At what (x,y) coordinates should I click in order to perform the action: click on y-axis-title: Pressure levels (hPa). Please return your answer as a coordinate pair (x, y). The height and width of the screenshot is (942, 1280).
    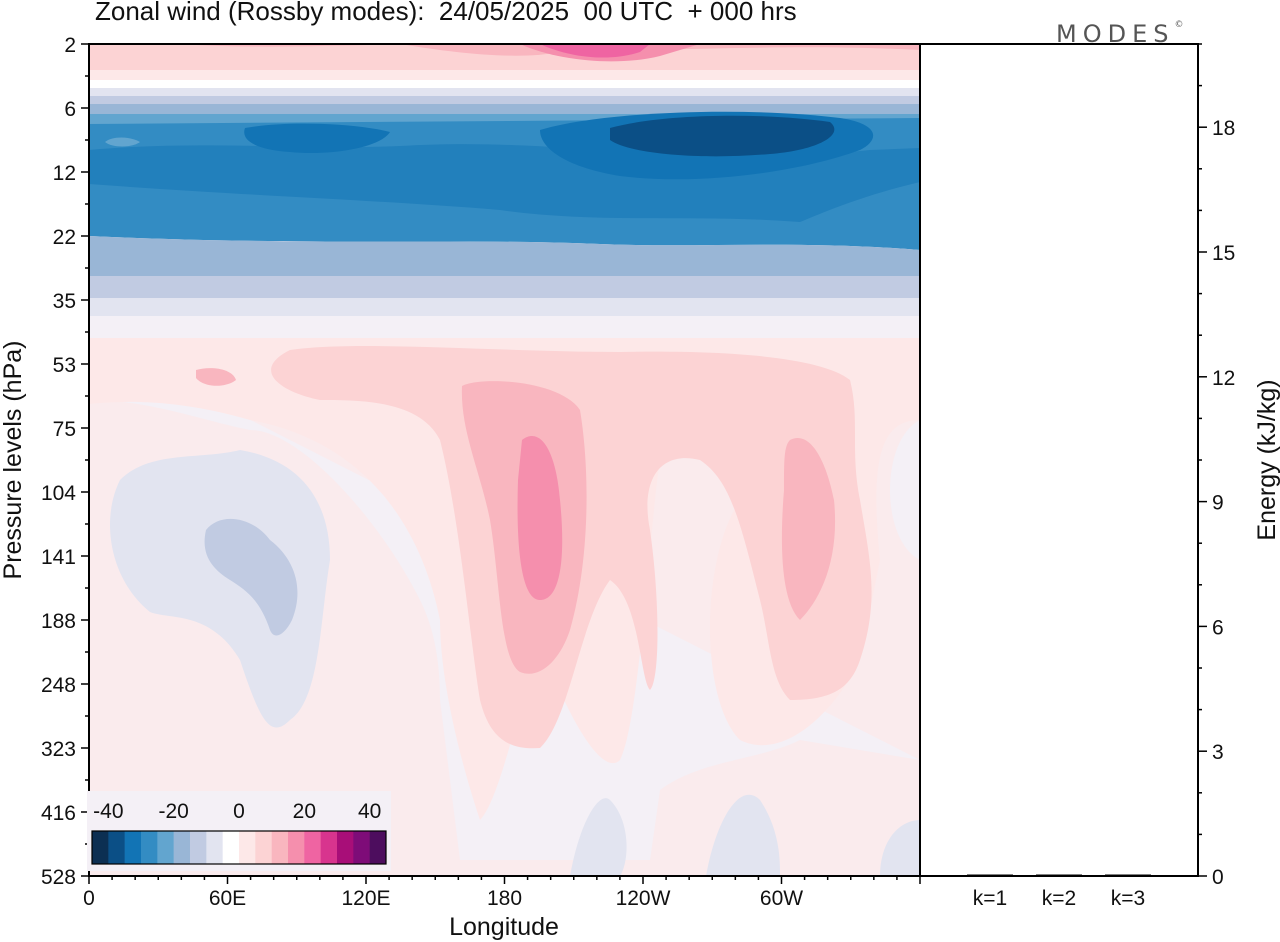
    Looking at the image, I should click on (13, 460).